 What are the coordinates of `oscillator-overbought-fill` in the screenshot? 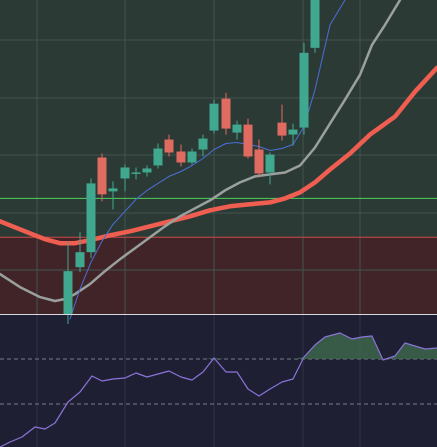 It's located at (320, 346).